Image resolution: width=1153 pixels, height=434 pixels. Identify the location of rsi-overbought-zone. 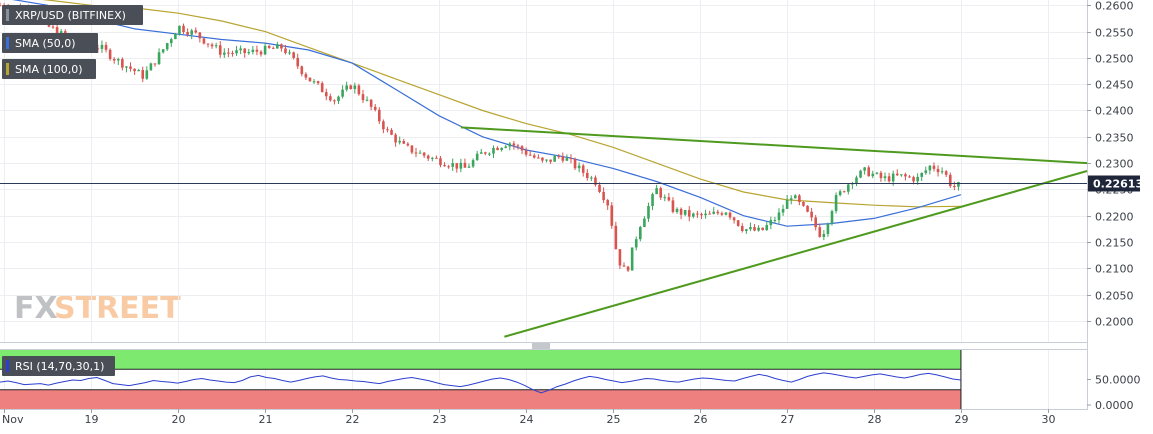
(480, 360).